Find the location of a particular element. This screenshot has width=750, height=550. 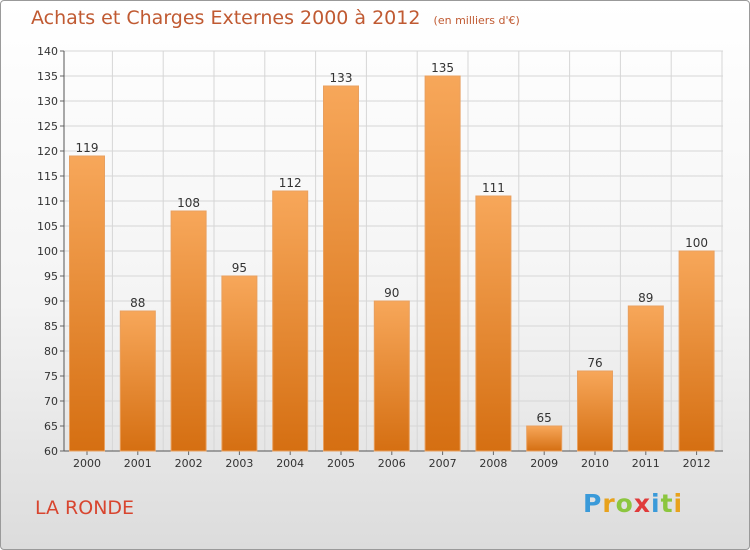

y-tick-label: 105 is located at coordinates (47, 226).